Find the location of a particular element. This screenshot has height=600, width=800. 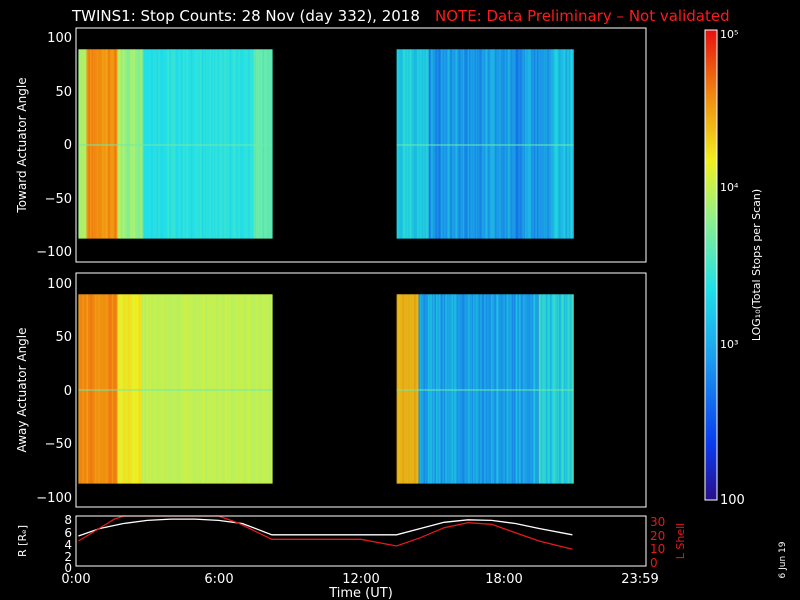

toward-ytick-50: 50 is located at coordinates (63, 92).